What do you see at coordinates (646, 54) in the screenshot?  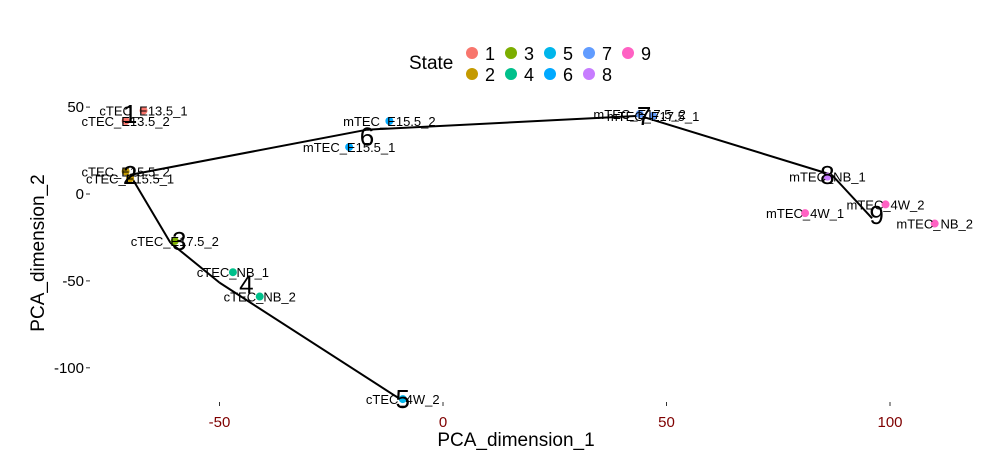 I see `legend-label: 9` at bounding box center [646, 54].